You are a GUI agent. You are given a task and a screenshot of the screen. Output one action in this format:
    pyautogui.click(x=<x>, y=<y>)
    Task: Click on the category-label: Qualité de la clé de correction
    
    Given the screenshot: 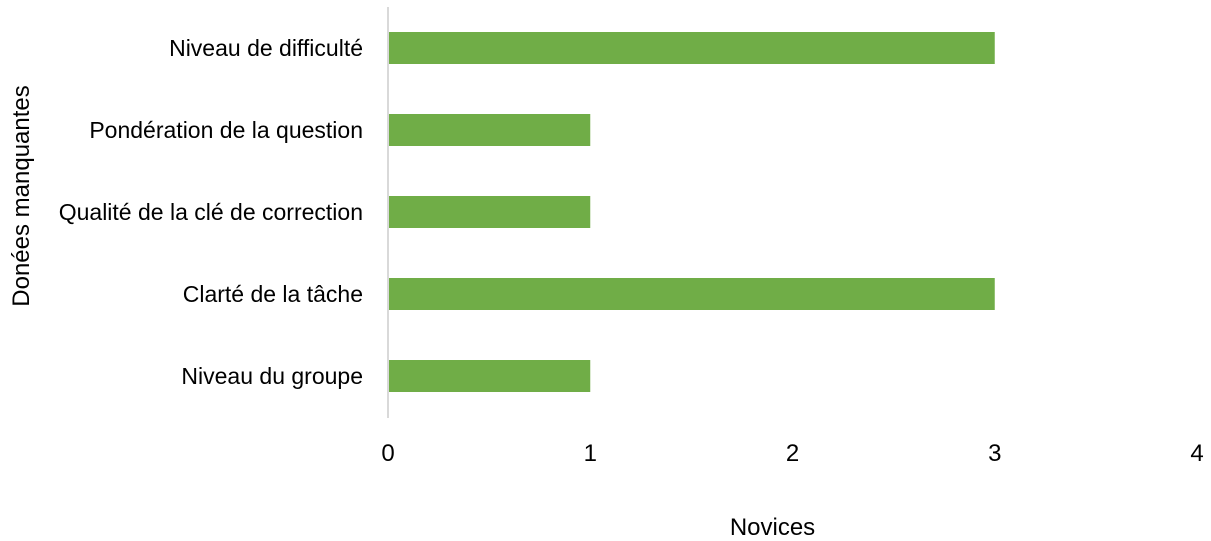 What is the action you would take?
    pyautogui.click(x=211, y=212)
    